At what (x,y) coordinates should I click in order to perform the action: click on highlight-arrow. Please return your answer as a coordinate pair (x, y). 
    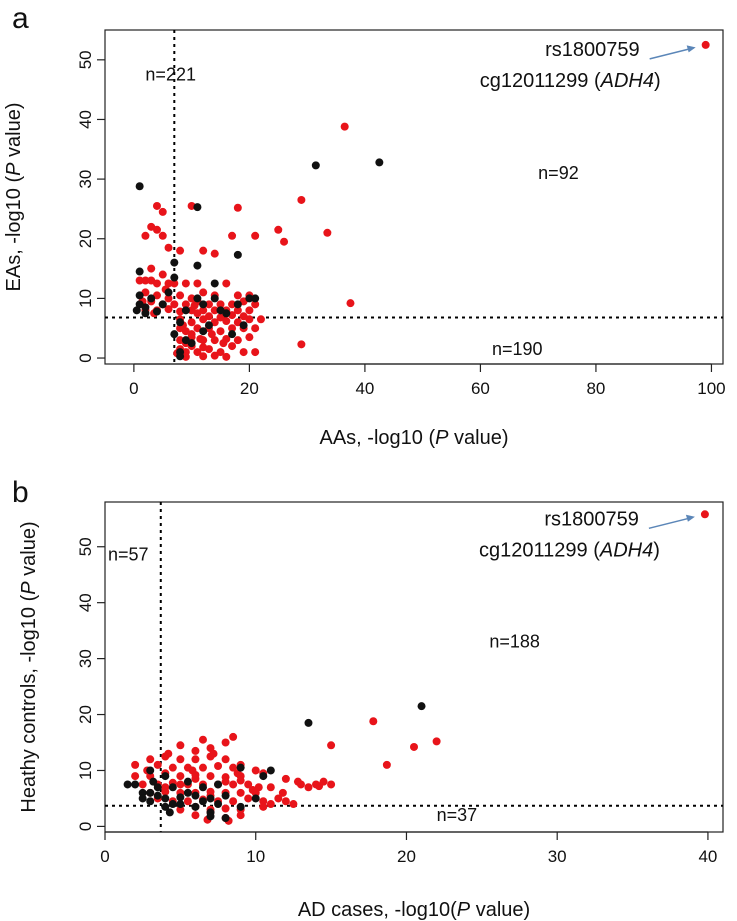
    Looking at the image, I should click on (671, 523).